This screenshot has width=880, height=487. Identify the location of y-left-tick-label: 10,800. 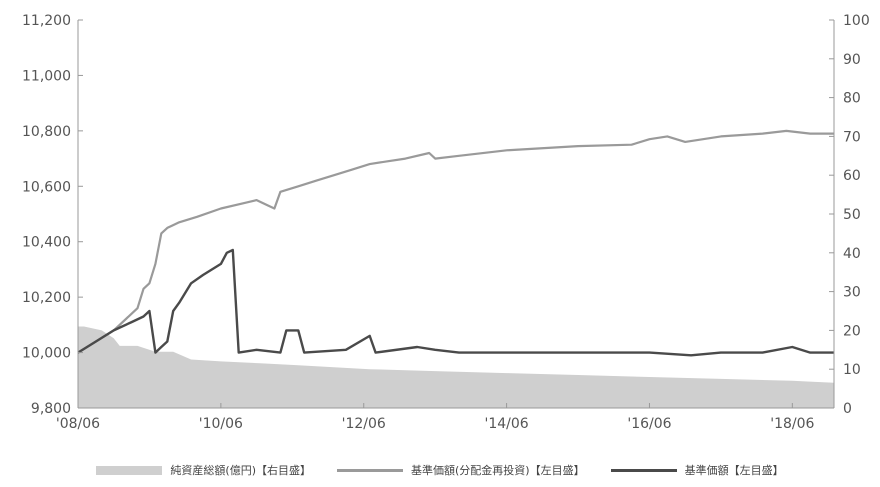
(46, 132).